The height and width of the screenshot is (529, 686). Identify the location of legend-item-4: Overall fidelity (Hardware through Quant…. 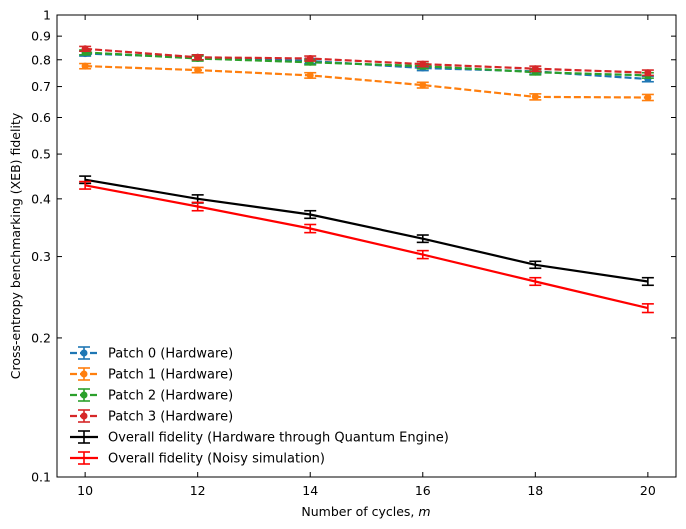
(259, 438).